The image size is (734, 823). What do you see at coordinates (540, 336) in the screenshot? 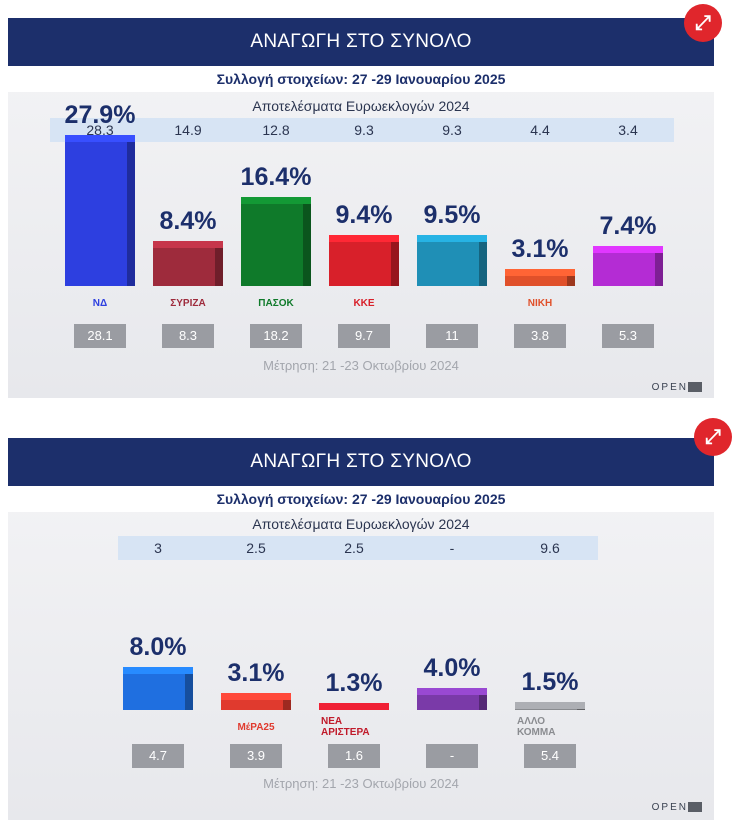
I see `previous-measurement-value: 3.8` at bounding box center [540, 336].